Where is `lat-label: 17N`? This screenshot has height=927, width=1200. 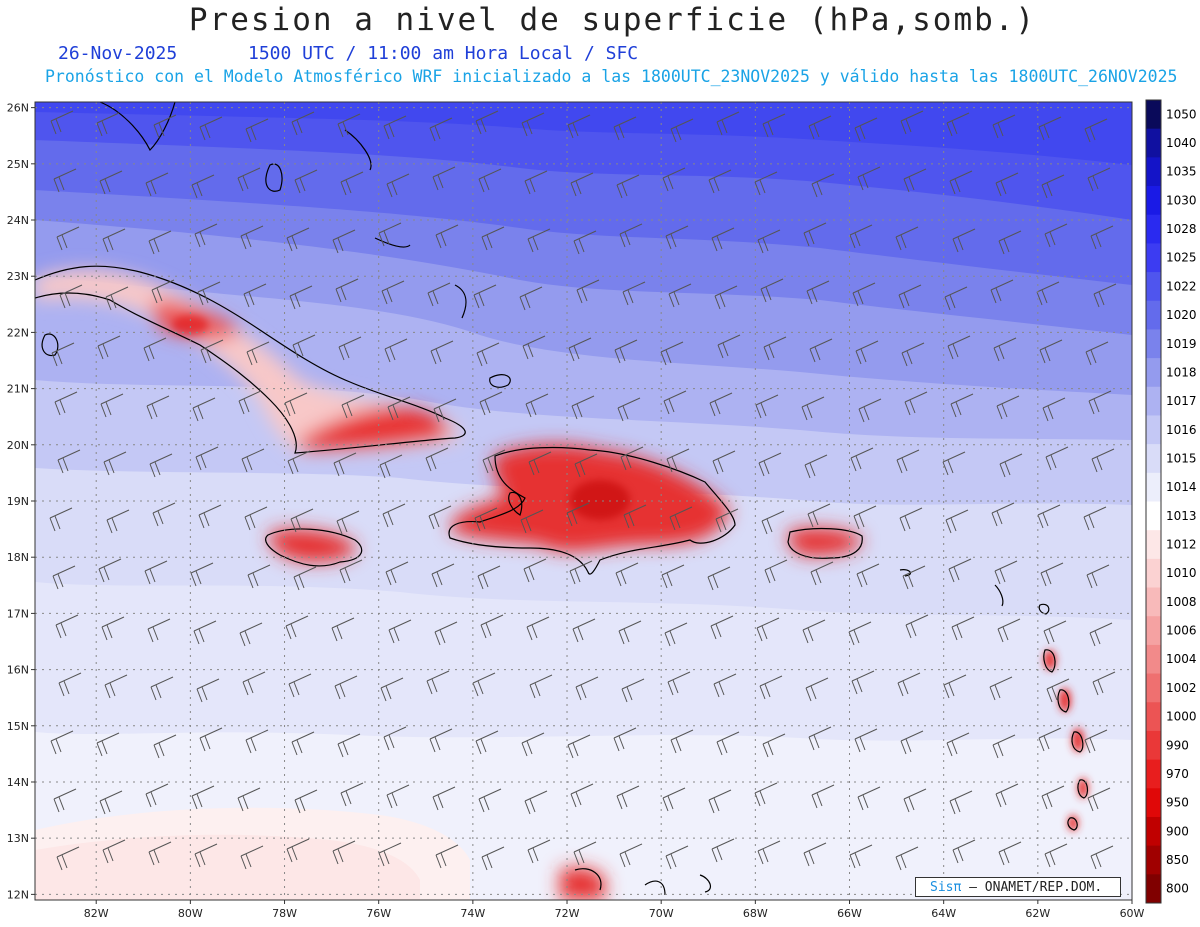
lat-label: 17N is located at coordinates (18, 613).